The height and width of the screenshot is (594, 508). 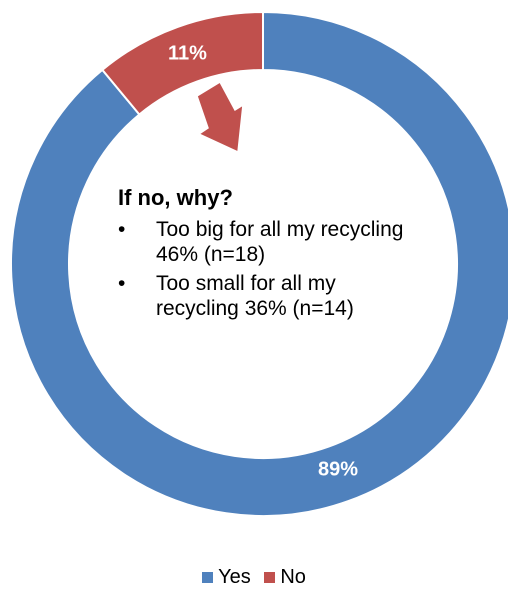 I want to click on legend-swatch-no, so click(x=270, y=577).